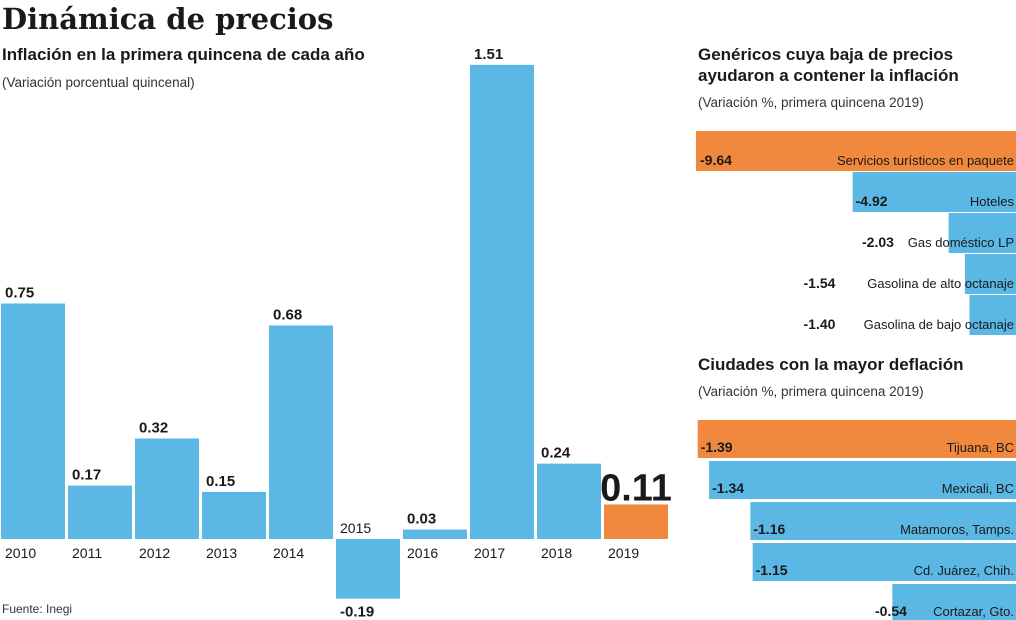  Describe the element at coordinates (925, 160) in the screenshot. I see `generics-category-label-0: Servicios turísticos en paquete` at that location.